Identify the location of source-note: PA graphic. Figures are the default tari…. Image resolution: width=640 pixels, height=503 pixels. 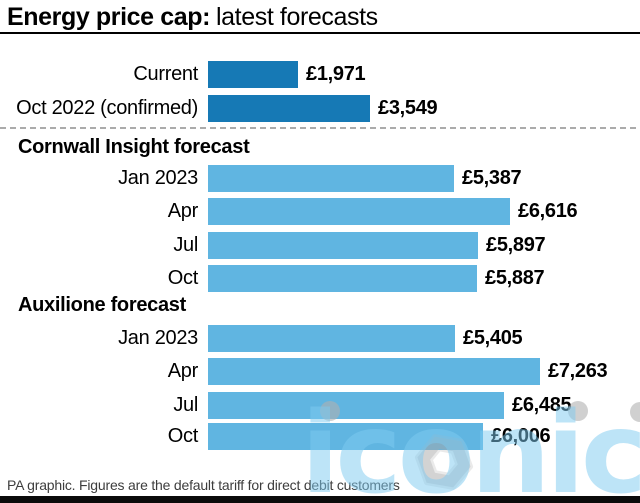
(203, 485).